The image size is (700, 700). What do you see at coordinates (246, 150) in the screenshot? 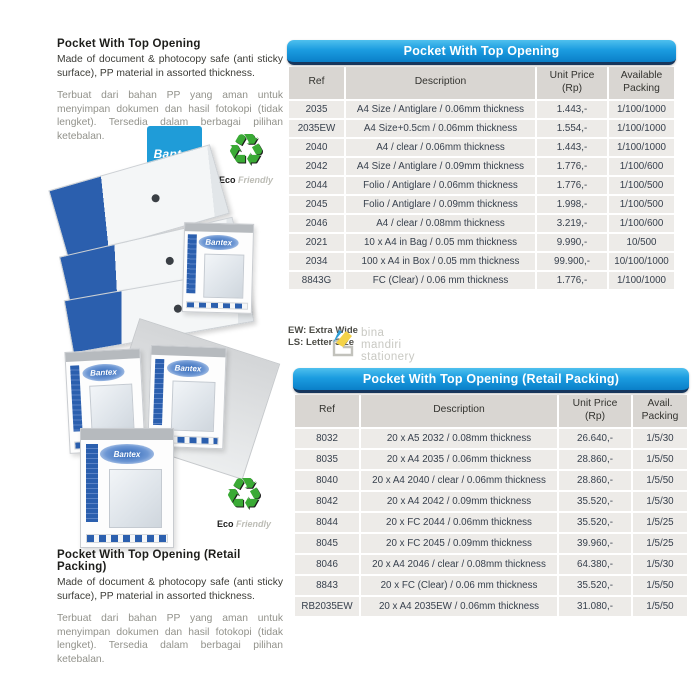
I see `recycle-icon: ♻ PP` at bounding box center [246, 150].